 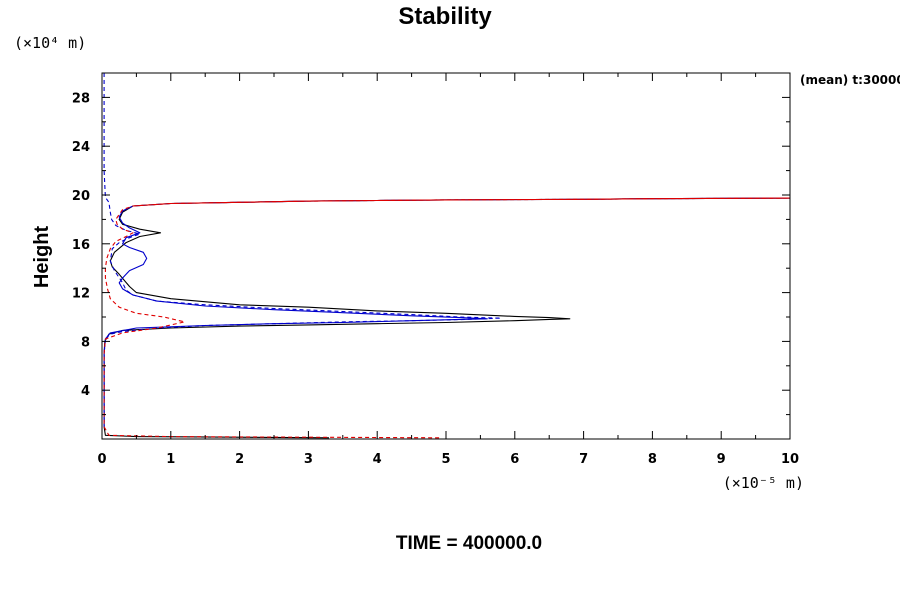 I want to click on x-unit-label: (×10⁻⁵ m), so click(x=763, y=483).